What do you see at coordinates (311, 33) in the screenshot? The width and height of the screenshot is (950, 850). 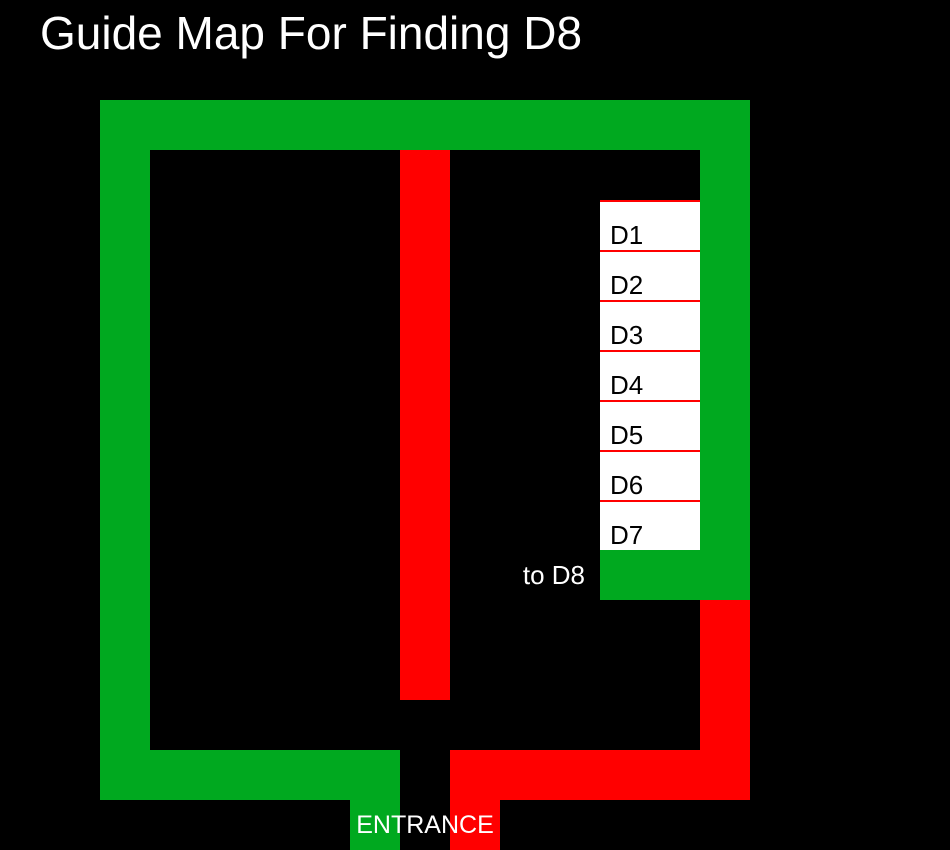 I see `page-title: Guide Map For Finding D8` at bounding box center [311, 33].